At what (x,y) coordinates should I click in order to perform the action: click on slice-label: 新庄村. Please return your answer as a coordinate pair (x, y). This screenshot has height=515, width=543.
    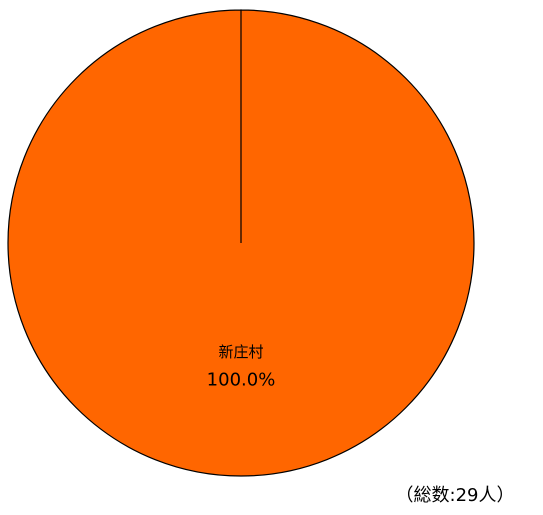
    Looking at the image, I should click on (240, 352).